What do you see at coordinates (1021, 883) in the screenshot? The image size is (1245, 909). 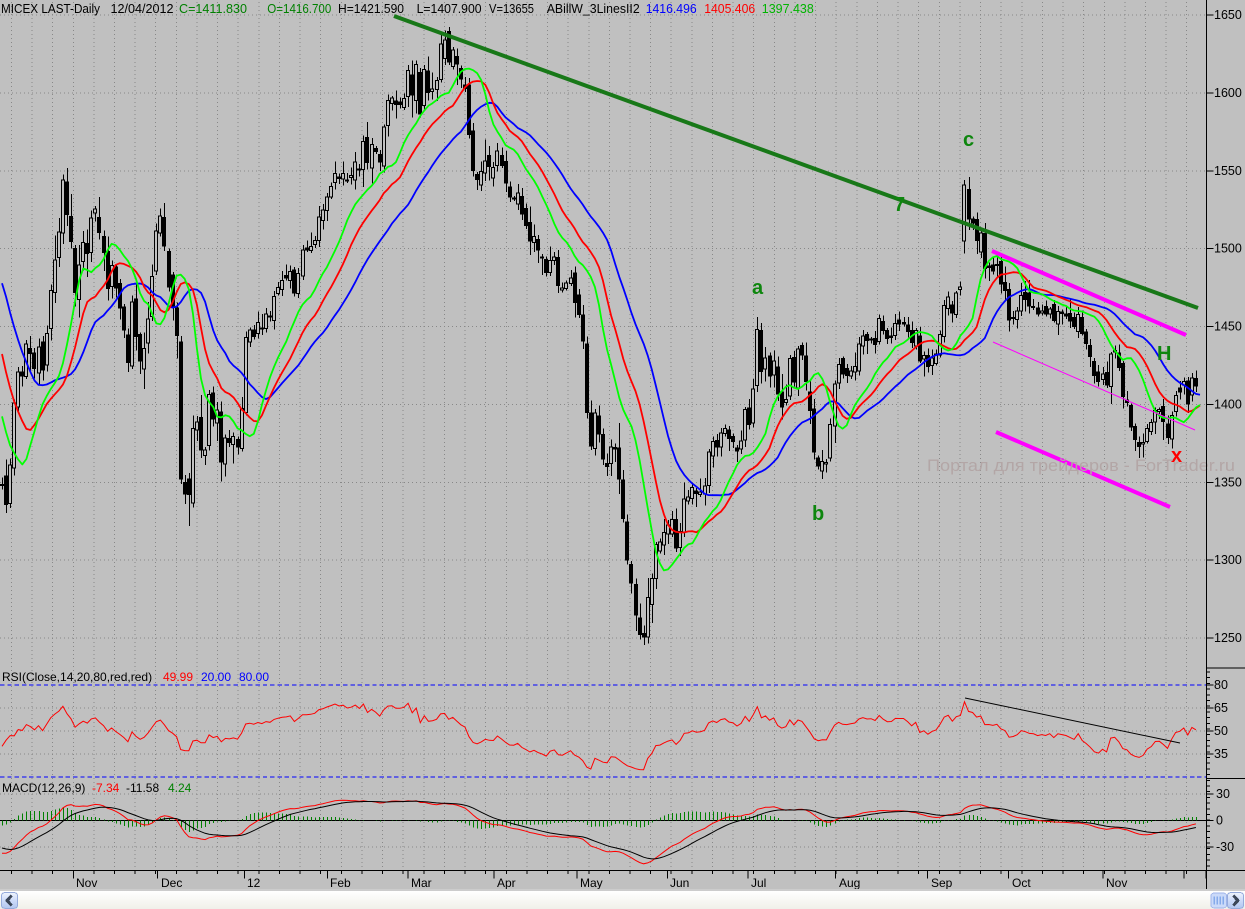 I see `svg-text: Oct` at bounding box center [1021, 883].